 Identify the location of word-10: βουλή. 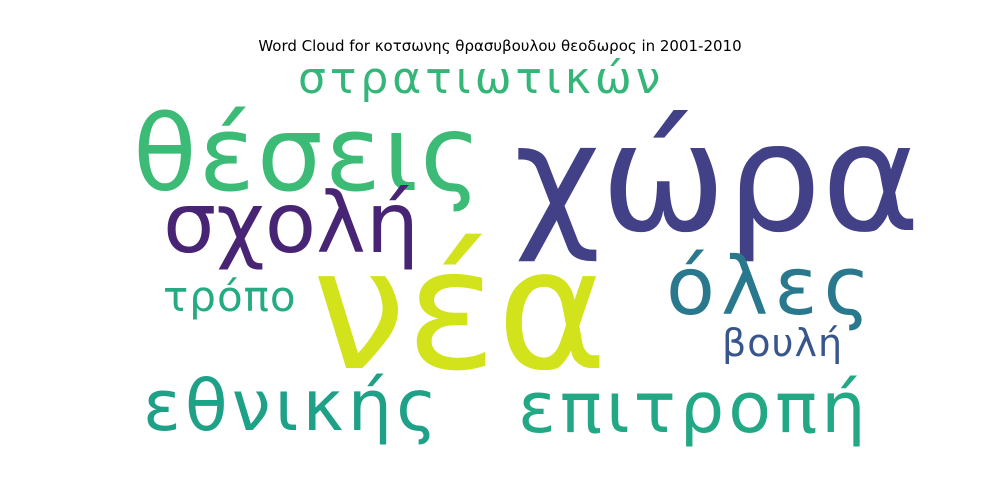
(782, 343).